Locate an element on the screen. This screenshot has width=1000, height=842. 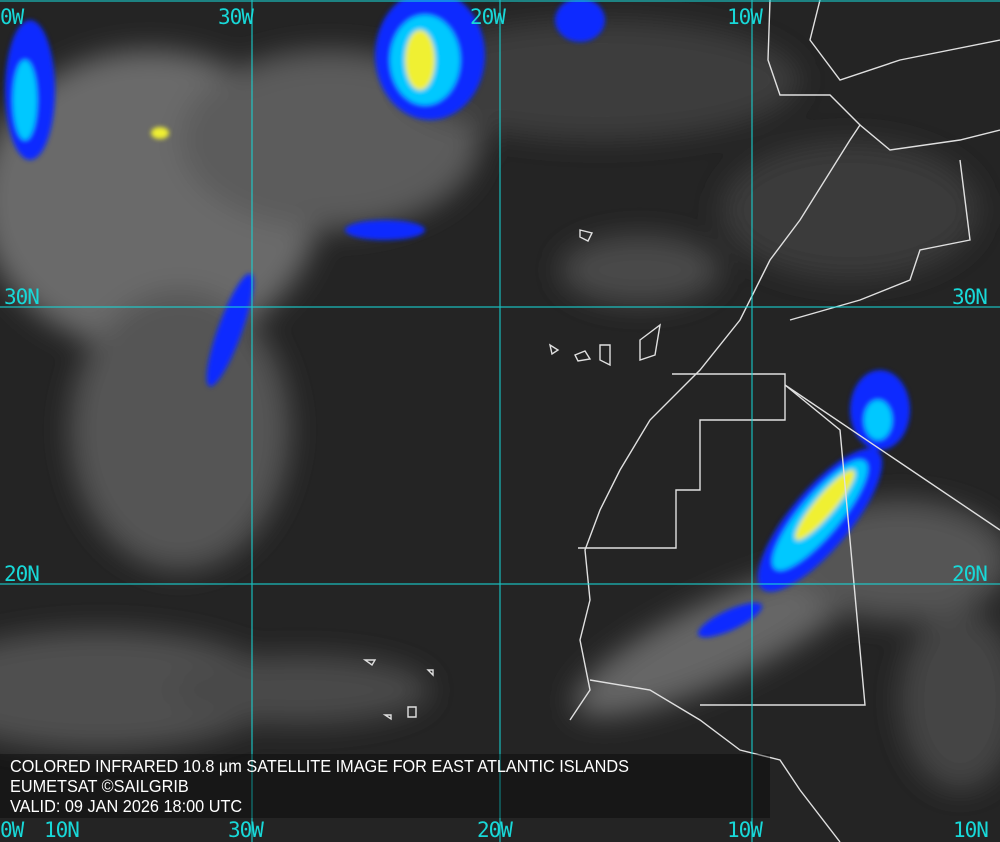
bottom-lon-label: 20W is located at coordinates (495, 830).